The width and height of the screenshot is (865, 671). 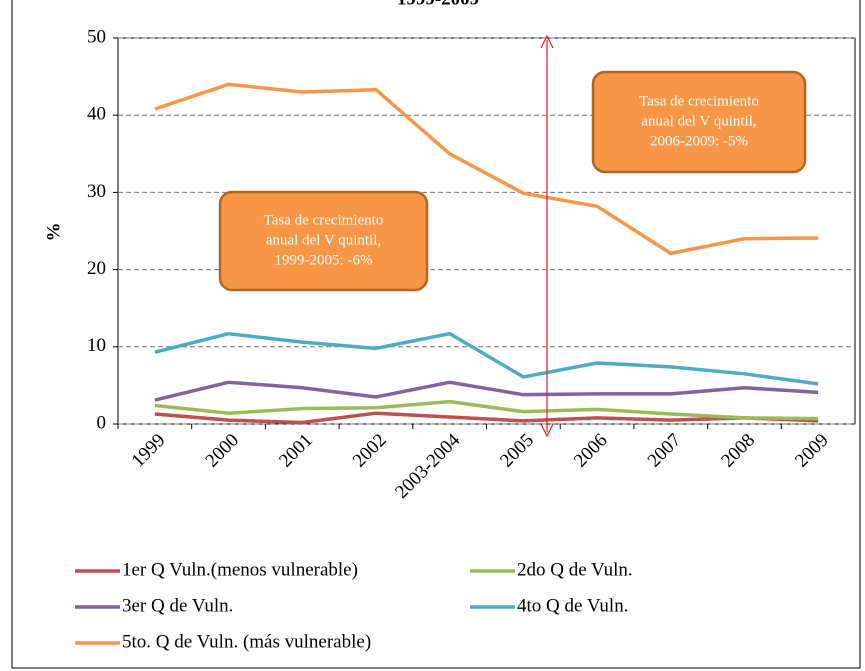 I want to click on legend-label: 3er Q de Vuln., so click(x=177, y=605).